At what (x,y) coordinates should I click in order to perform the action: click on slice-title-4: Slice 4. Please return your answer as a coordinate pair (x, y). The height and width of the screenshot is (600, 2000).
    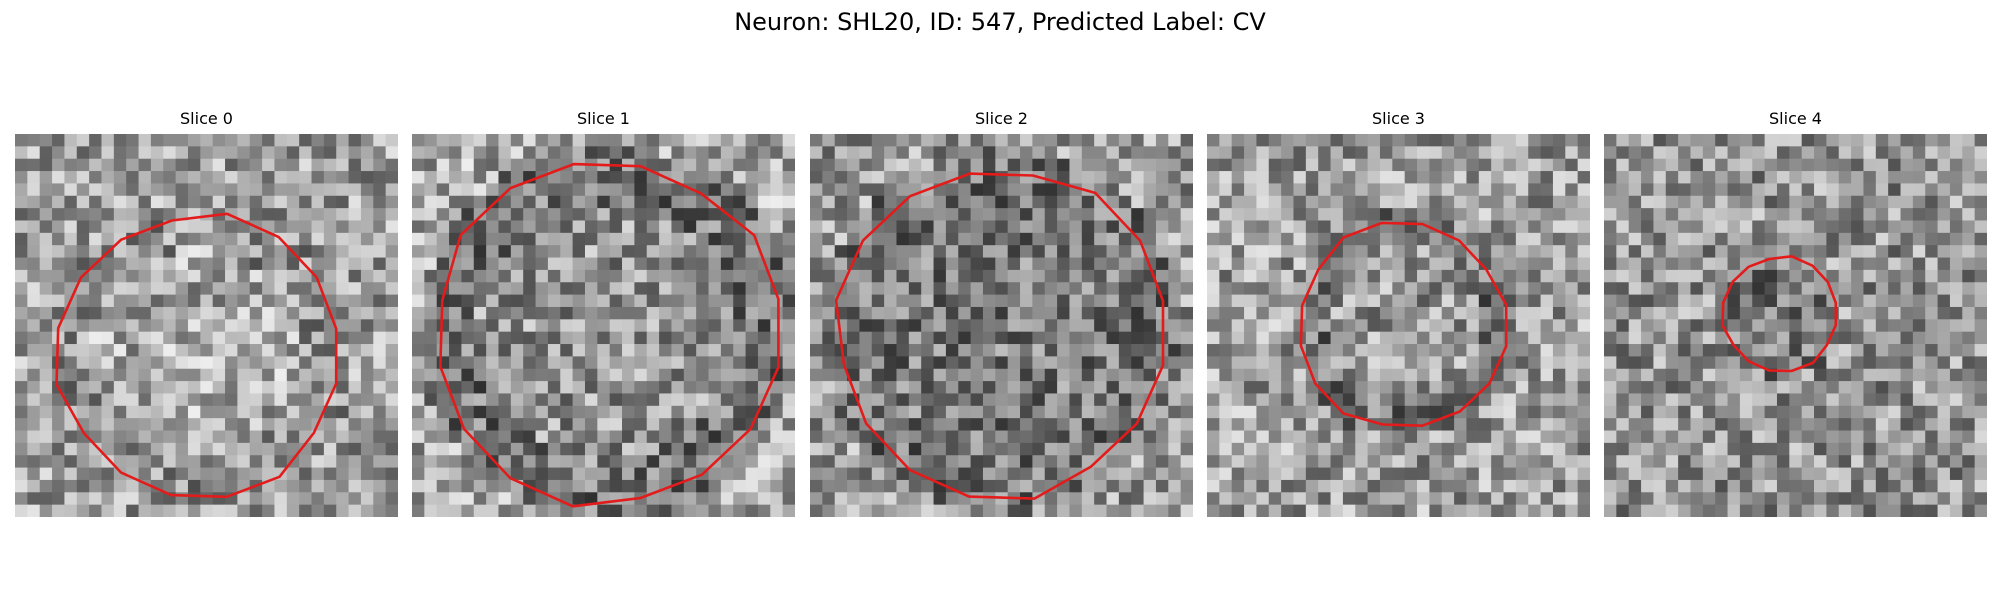
    Looking at the image, I should click on (1795, 118).